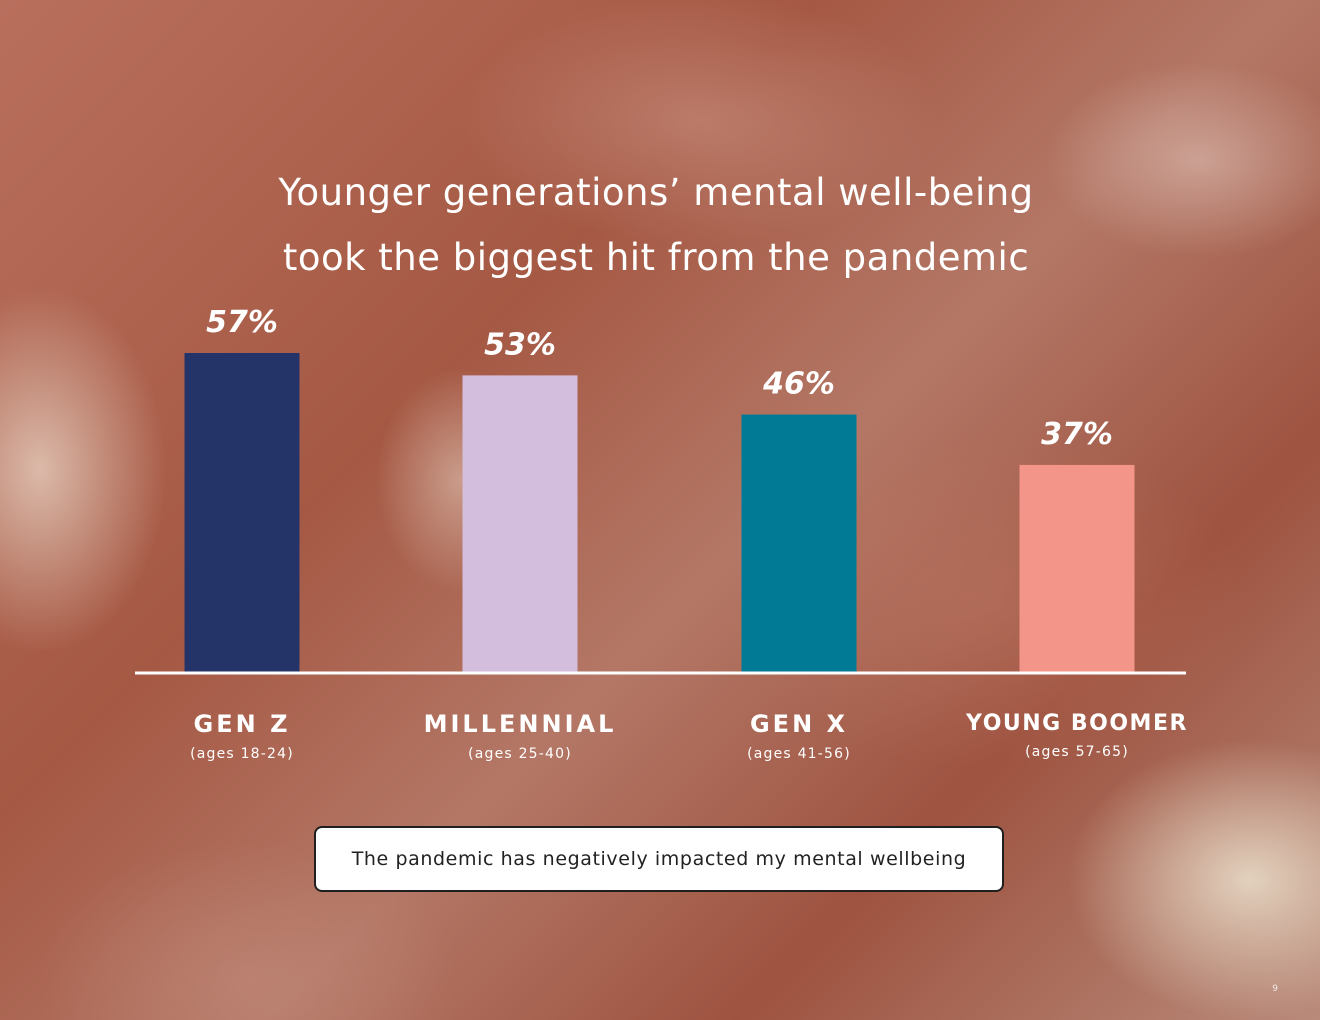 Image resolution: width=1320 pixels, height=1020 pixels. What do you see at coordinates (1275, 989) in the screenshot?
I see `page-number: 9` at bounding box center [1275, 989].